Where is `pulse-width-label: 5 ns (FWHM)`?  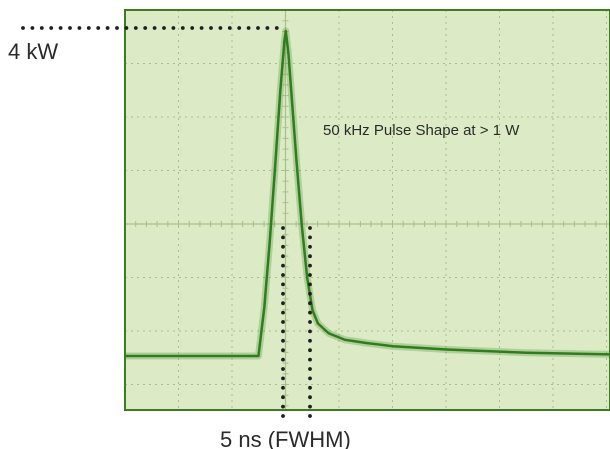 pulse-width-label: 5 ns (FWHM) is located at coordinates (285, 438).